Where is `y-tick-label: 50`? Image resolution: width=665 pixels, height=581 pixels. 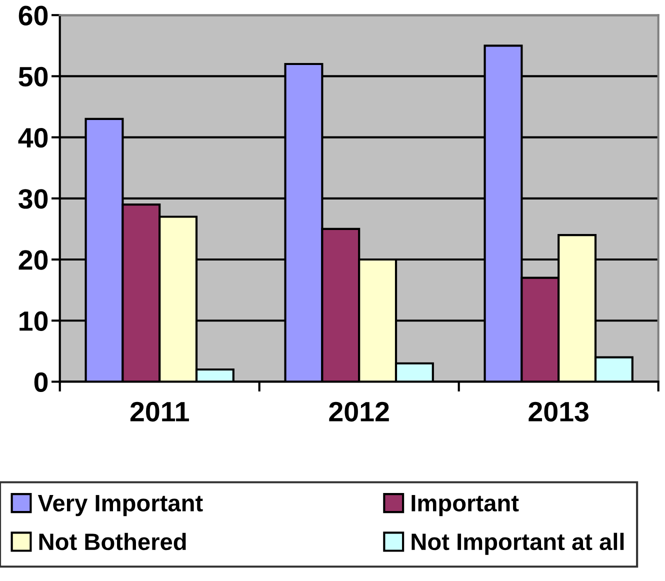 y-tick-label: 50 is located at coordinates (33, 76).